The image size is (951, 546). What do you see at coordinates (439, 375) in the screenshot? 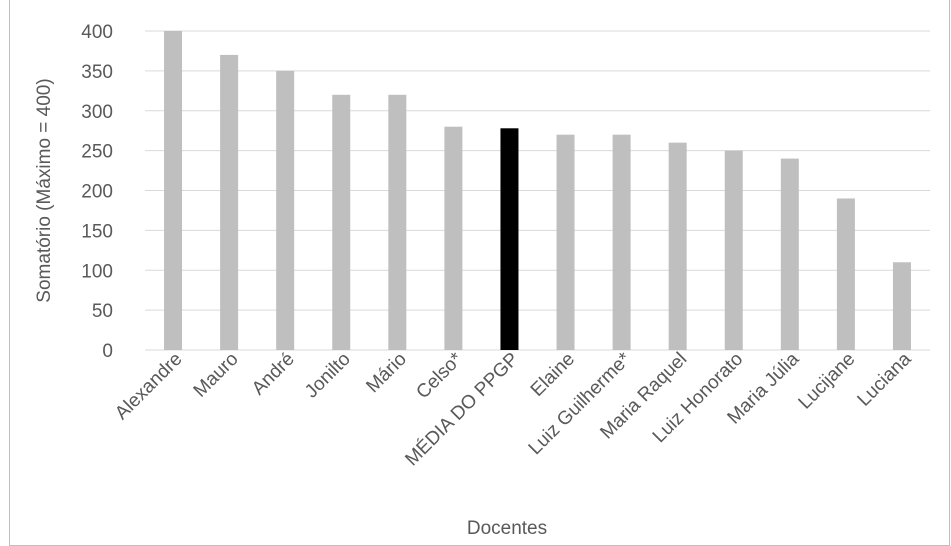
I see `x-tick-label: Celso*` at bounding box center [439, 375].